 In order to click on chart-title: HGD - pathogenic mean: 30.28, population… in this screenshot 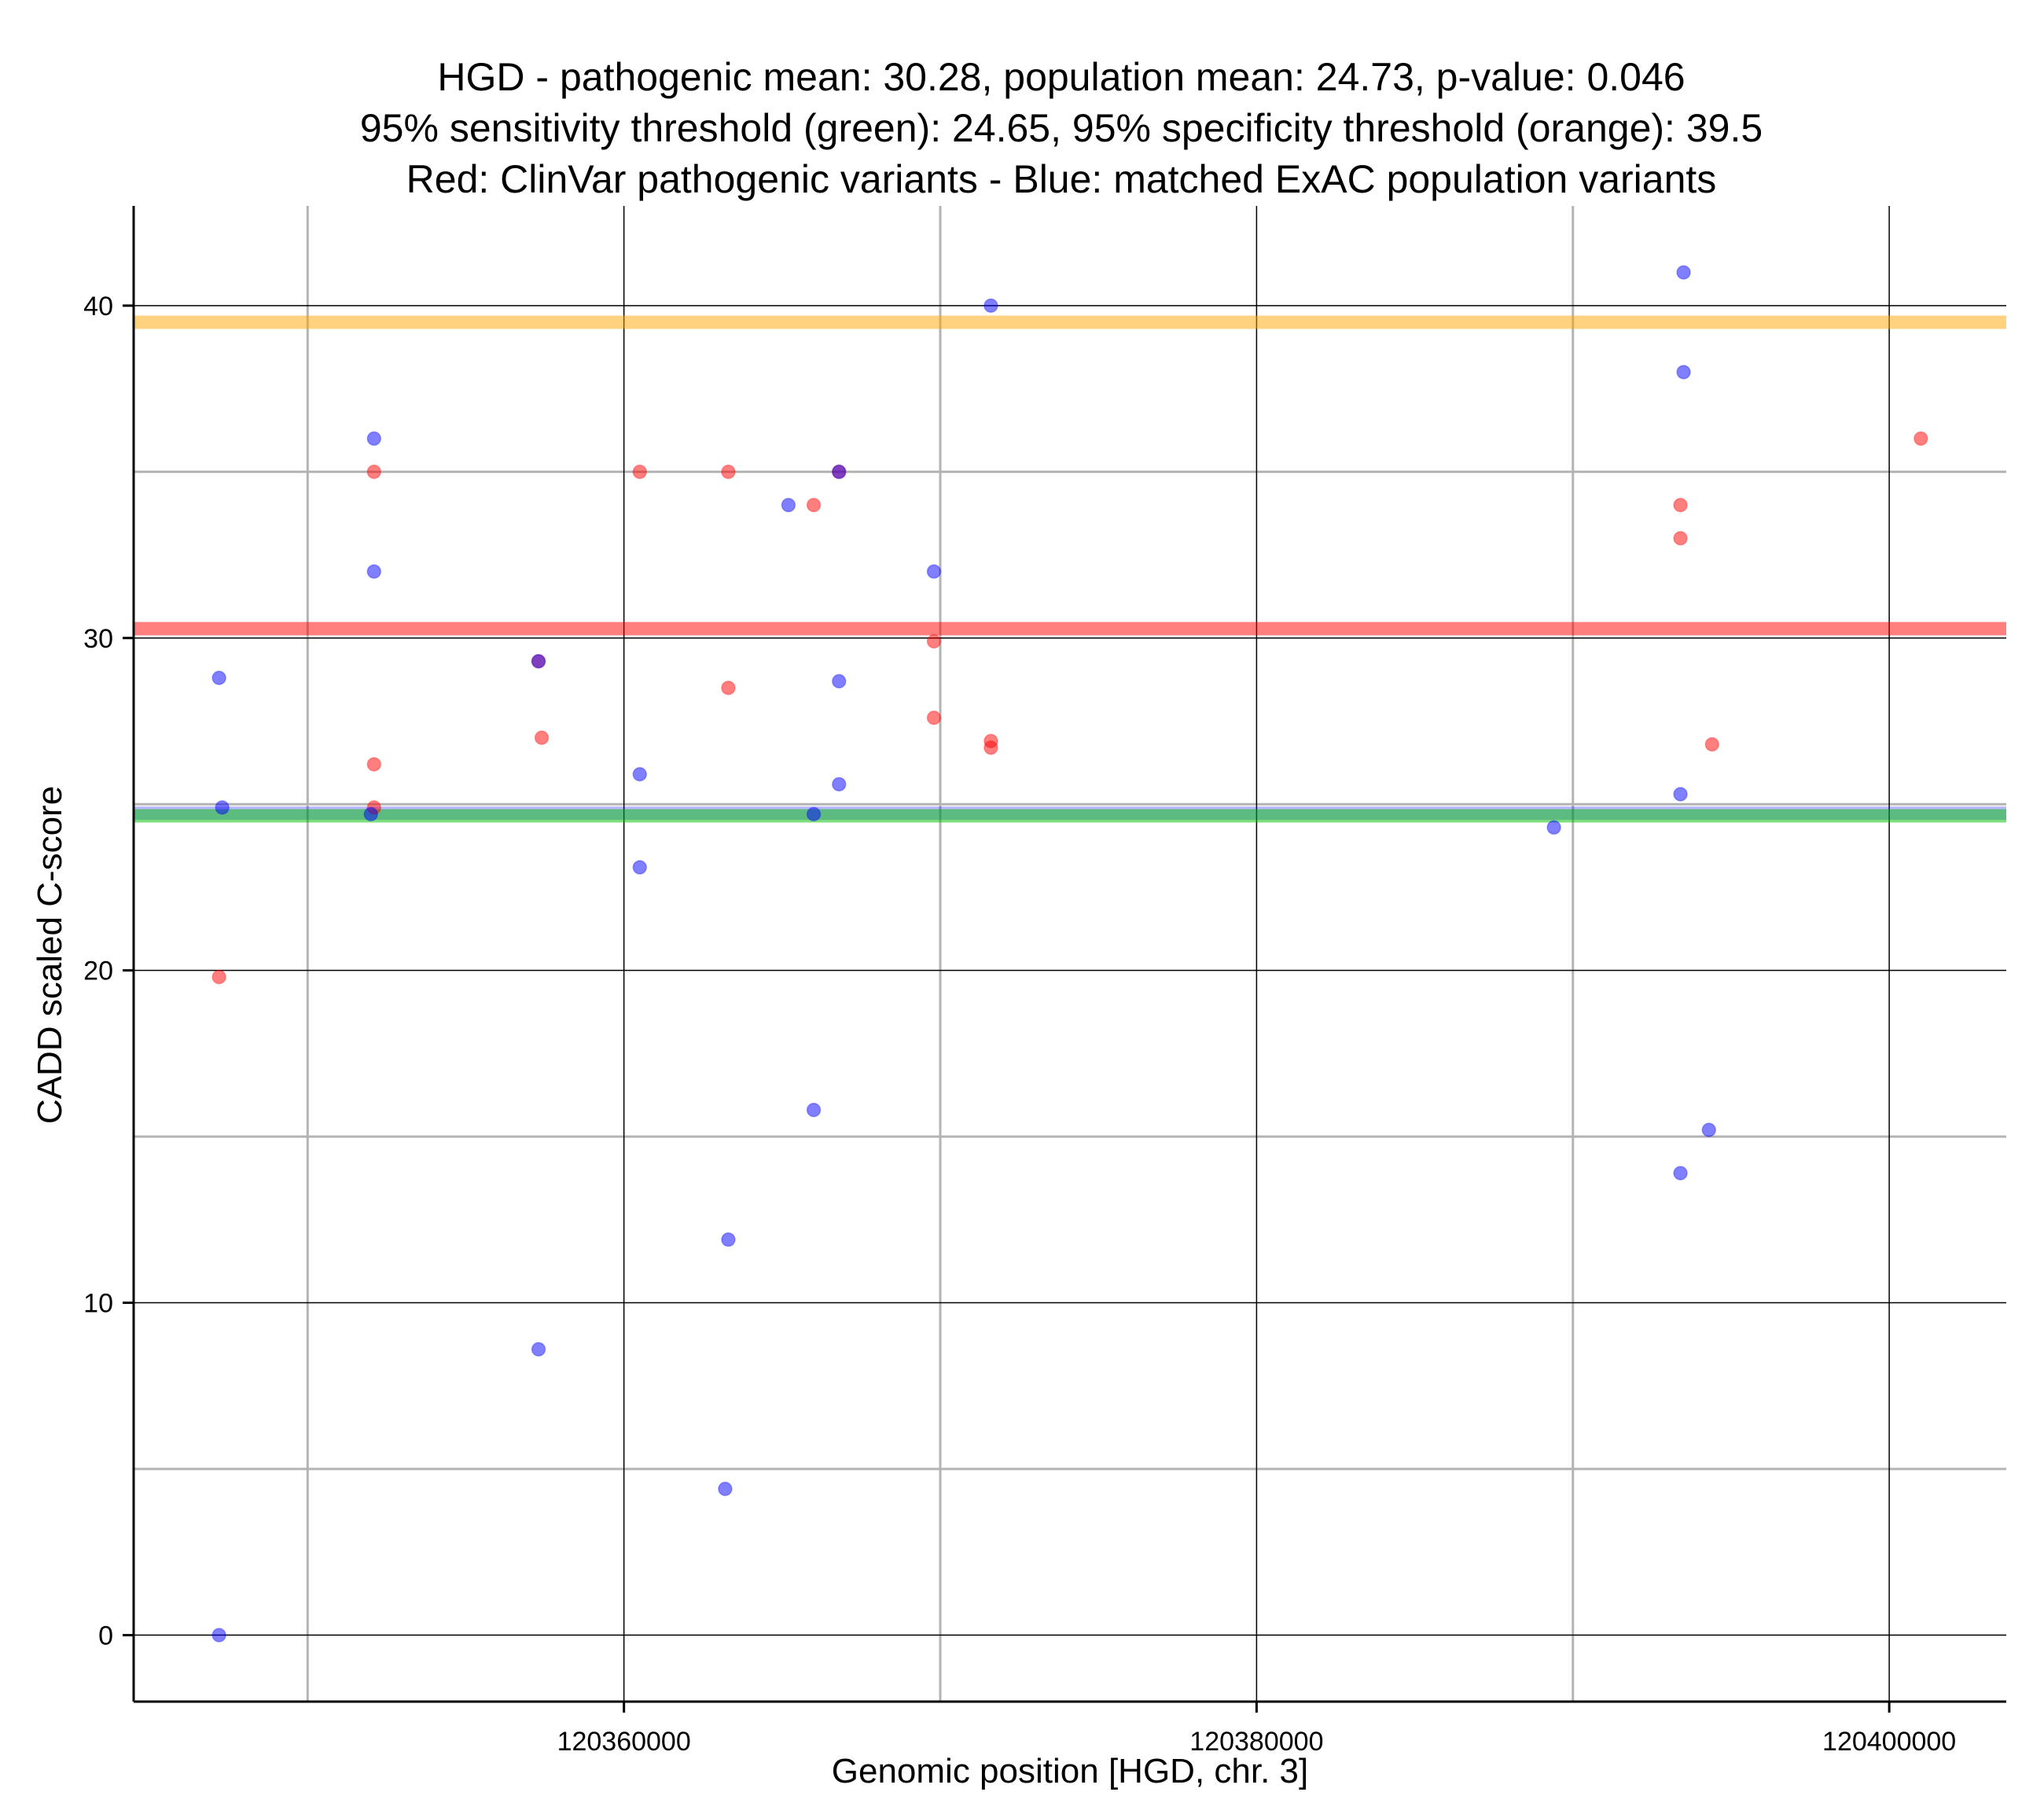, I will do `click(1062, 128)`.